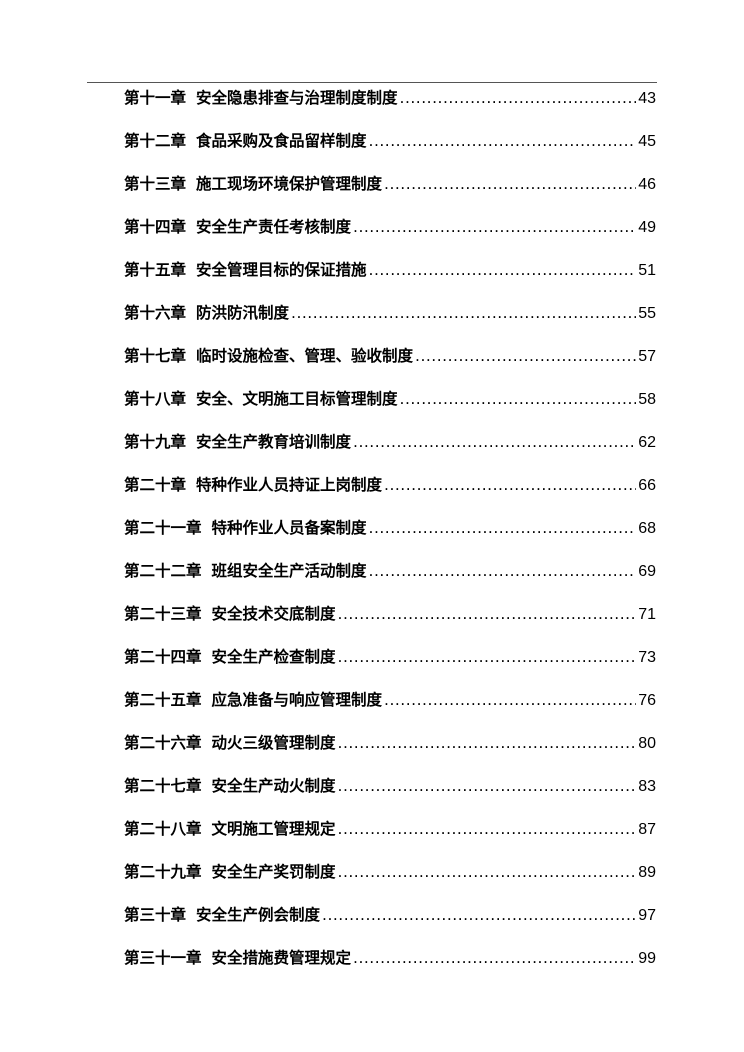  What do you see at coordinates (390, 107) in the screenshot?
I see `toc-entry: 第十一章 安全隐患排查与治理制度制度 43` at bounding box center [390, 107].